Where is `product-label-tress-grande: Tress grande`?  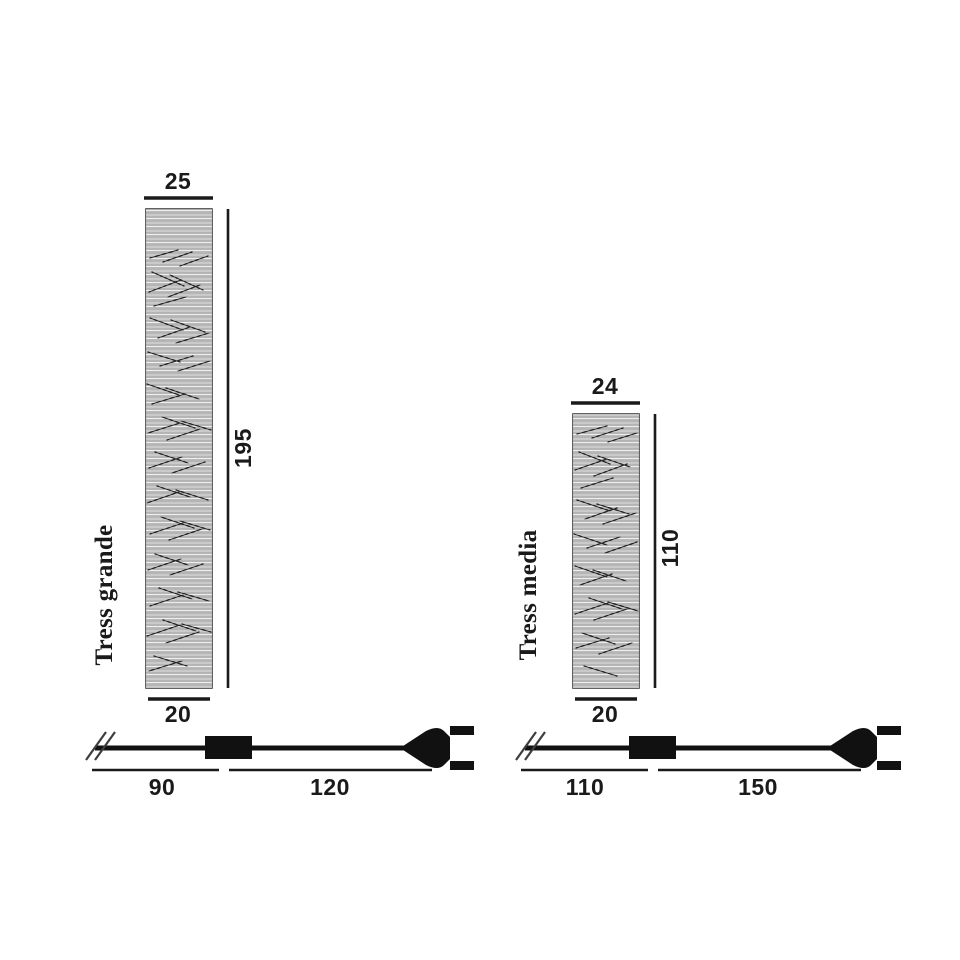 product-label-tress-grande: Tress grande is located at coordinates (104, 595).